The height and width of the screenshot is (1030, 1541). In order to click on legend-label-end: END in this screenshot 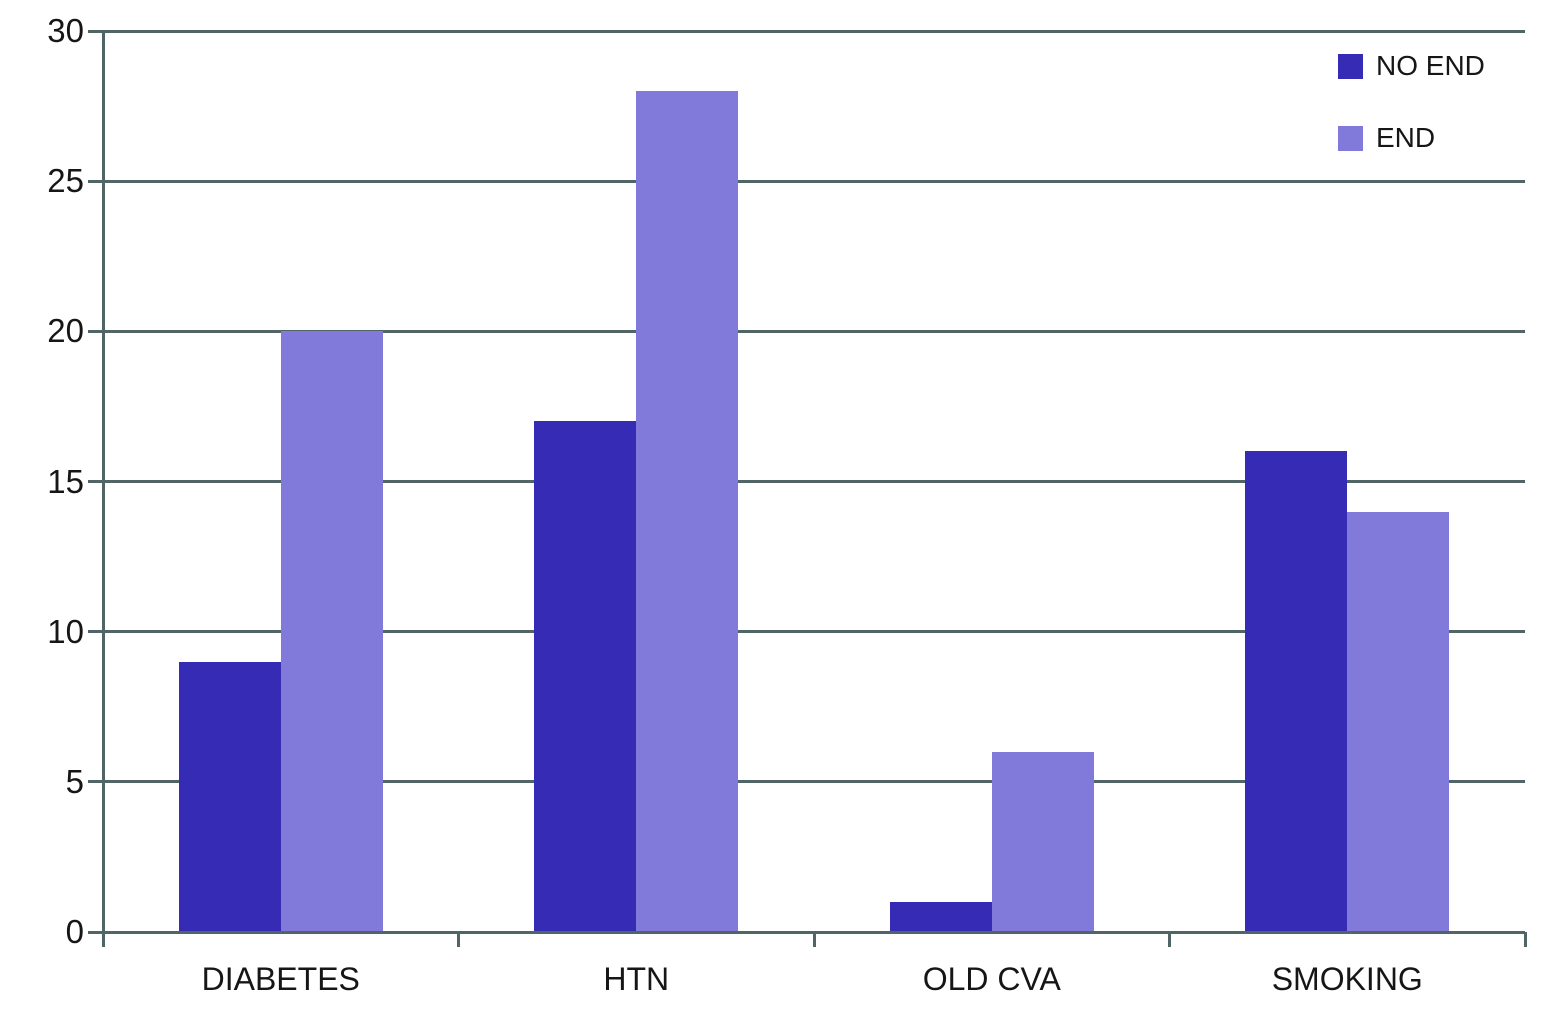, I will do `click(1406, 137)`.